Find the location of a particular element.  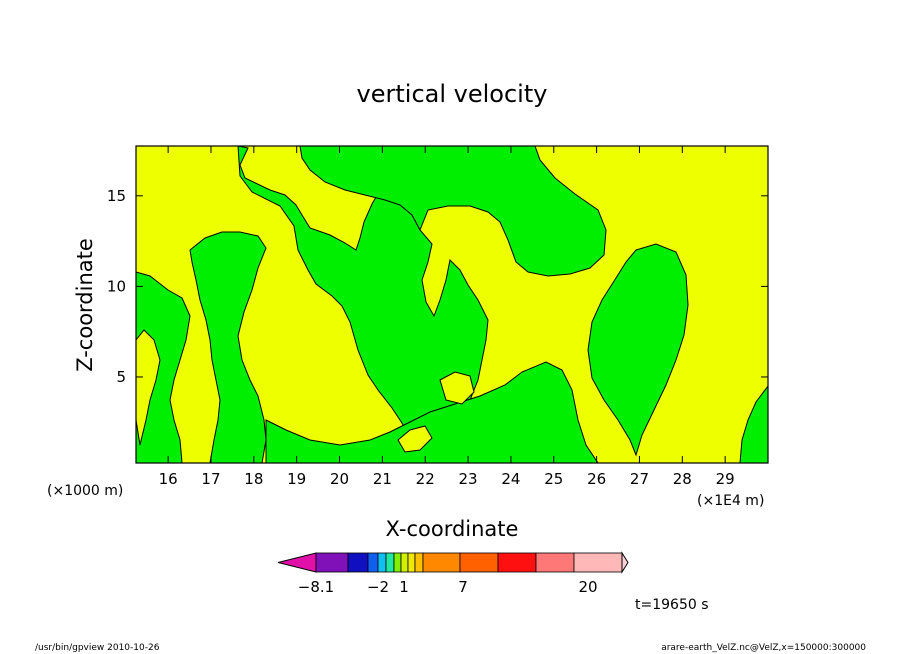

green-region-right-corner is located at coordinates (753, 424).